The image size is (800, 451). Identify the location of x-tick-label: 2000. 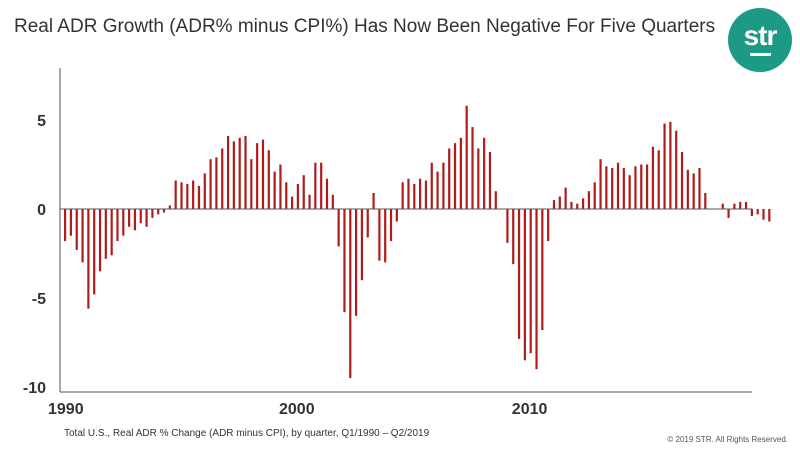
(297, 409).